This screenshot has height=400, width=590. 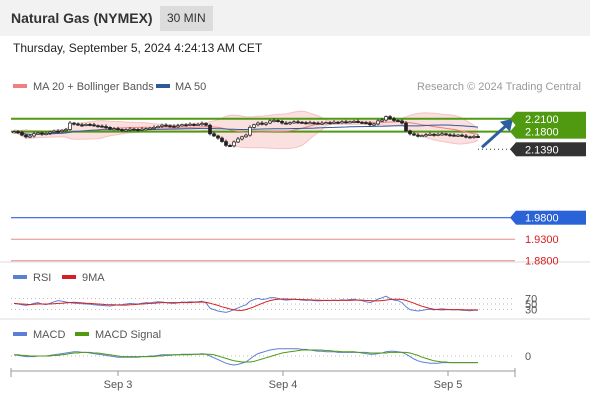 I want to click on ma50-line, so click(x=246, y=129).